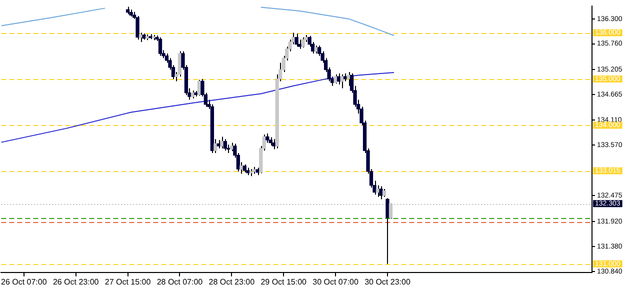 The image size is (625, 288). I want to click on x-tick-label: 28 Oct 23:00, so click(232, 281).